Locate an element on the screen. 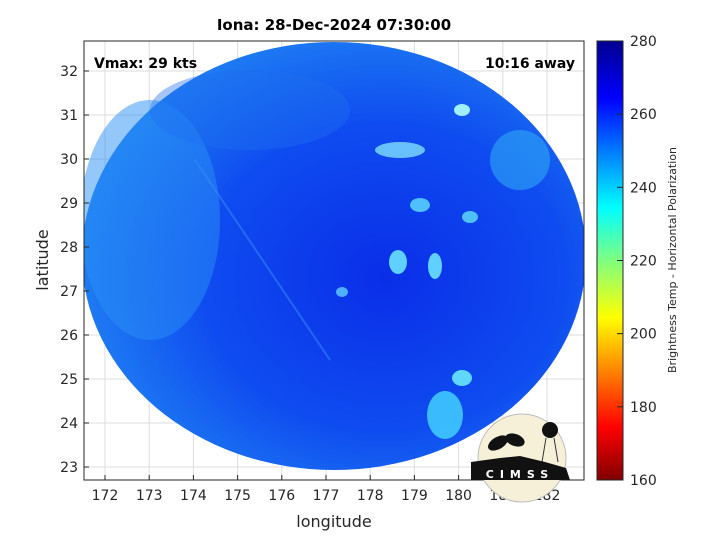 The image size is (720, 540). y-axis-label: latitude is located at coordinates (42, 259).